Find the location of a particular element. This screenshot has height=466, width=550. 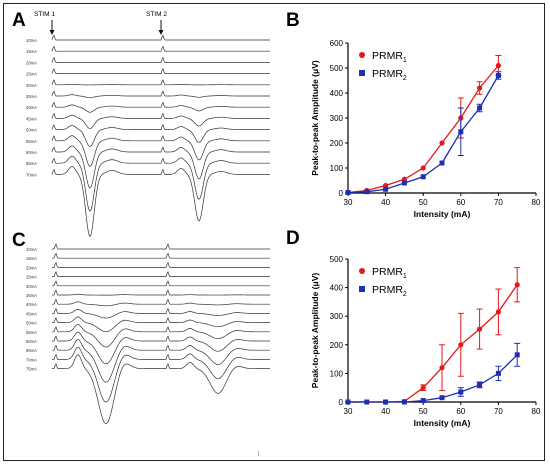

trace-label: 35mA is located at coordinates (31, 96).